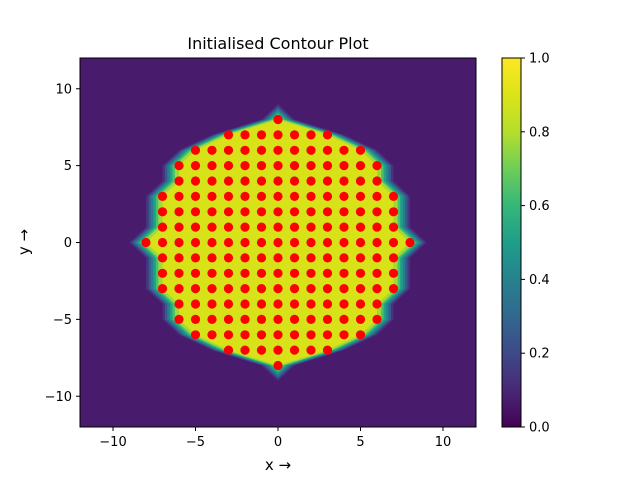 This screenshot has width=640, height=480. I want to click on y-tick-label: 5, so click(68, 166).